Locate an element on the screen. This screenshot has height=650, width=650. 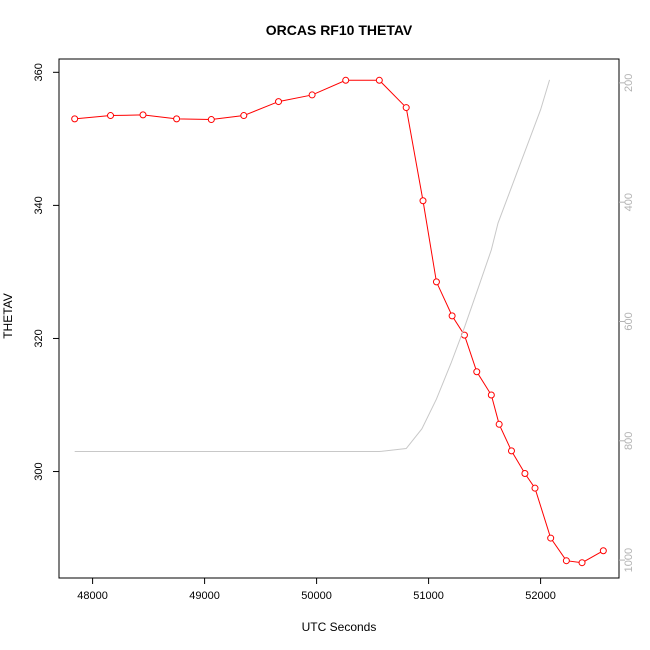
y-tick-label: 360 is located at coordinates (39, 72).